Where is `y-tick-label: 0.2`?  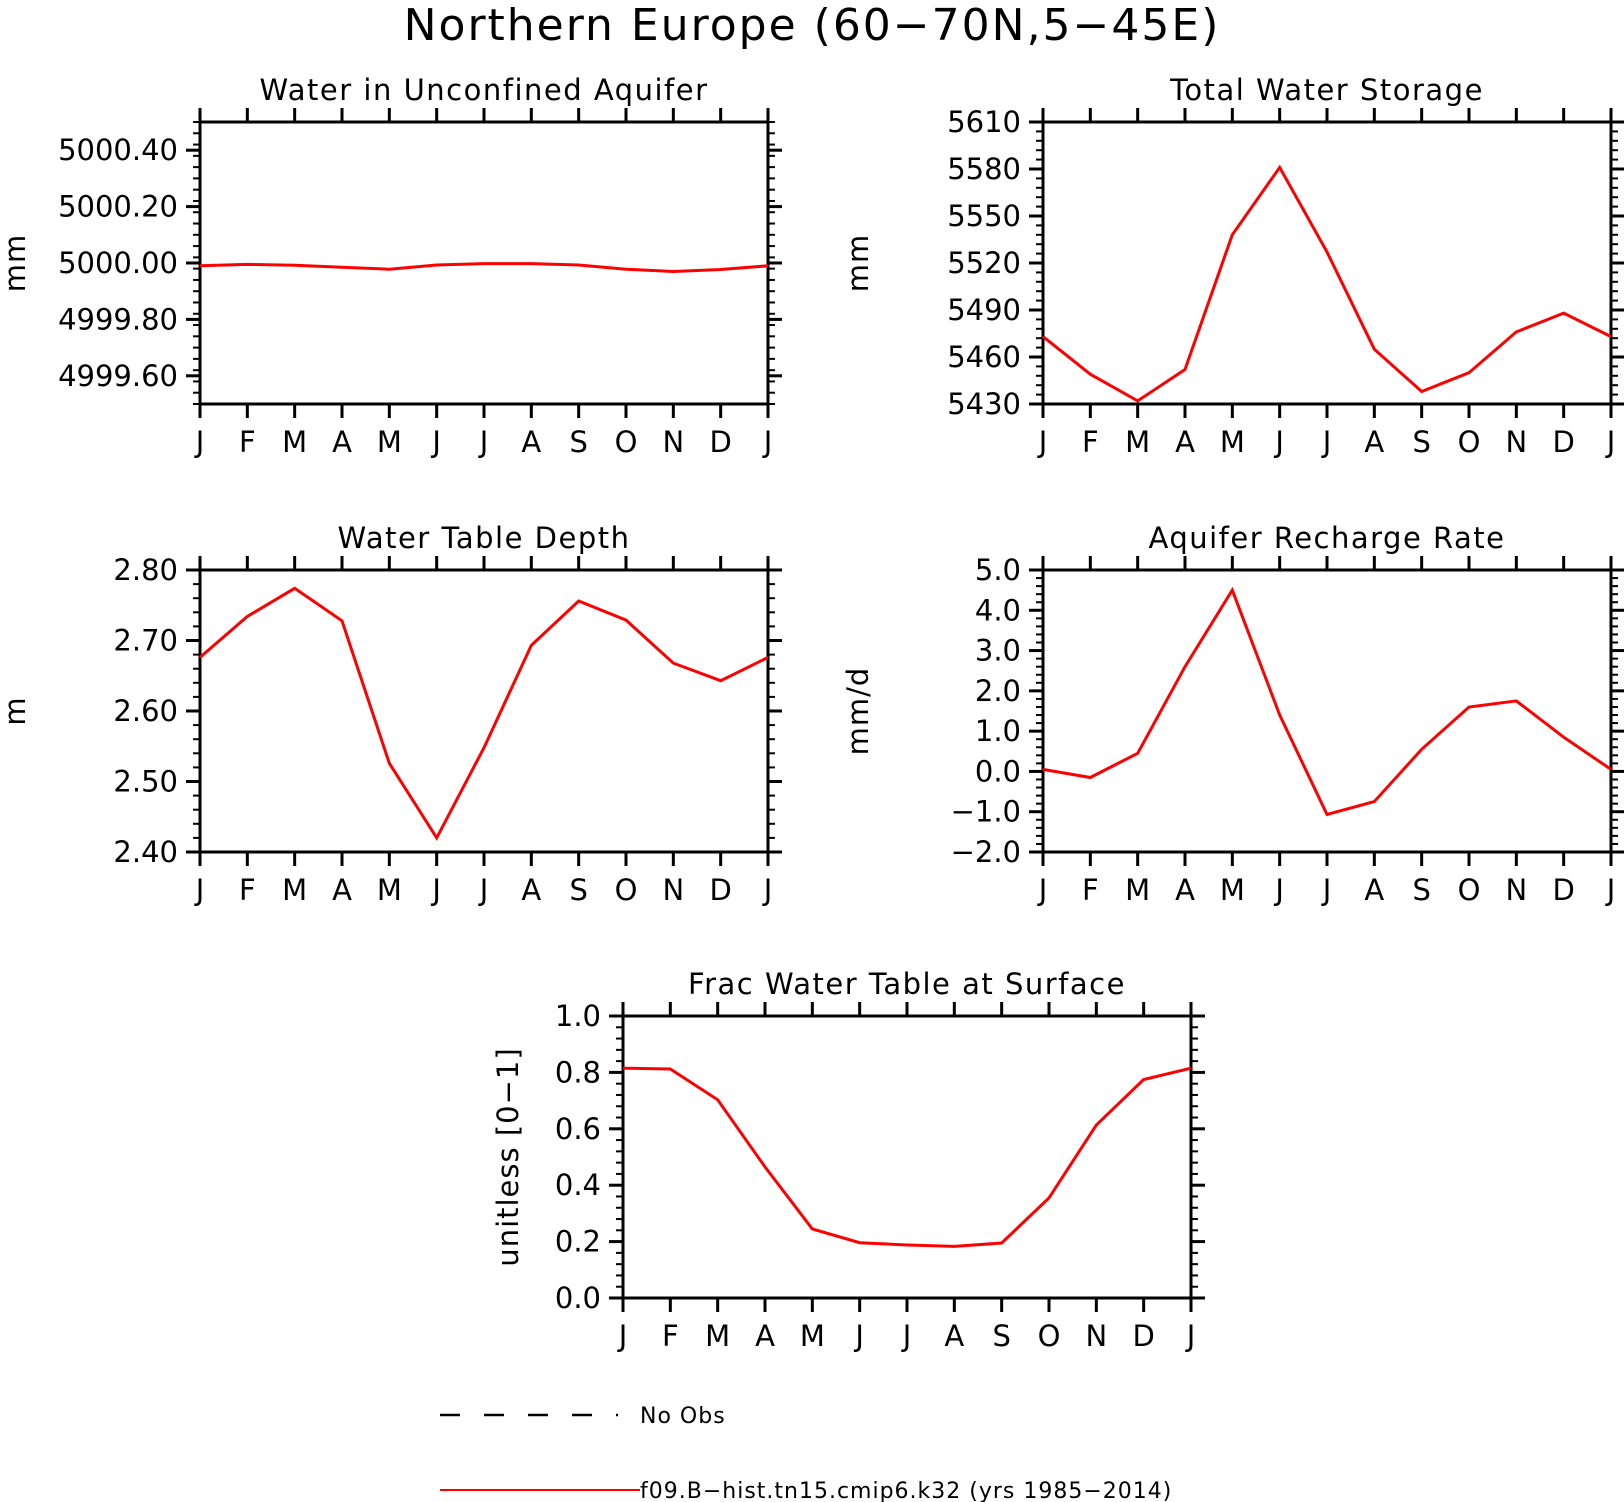
y-tick-label: 0.2 is located at coordinates (578, 1242).